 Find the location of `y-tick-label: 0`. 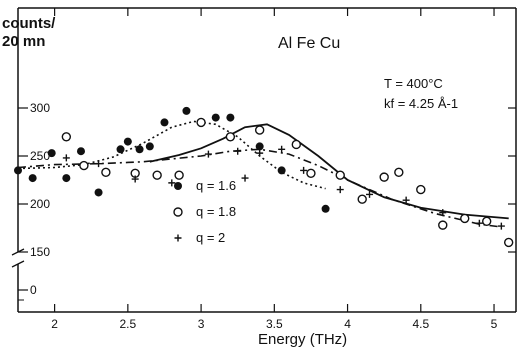

y-tick-label: 0 is located at coordinates (33, 290).